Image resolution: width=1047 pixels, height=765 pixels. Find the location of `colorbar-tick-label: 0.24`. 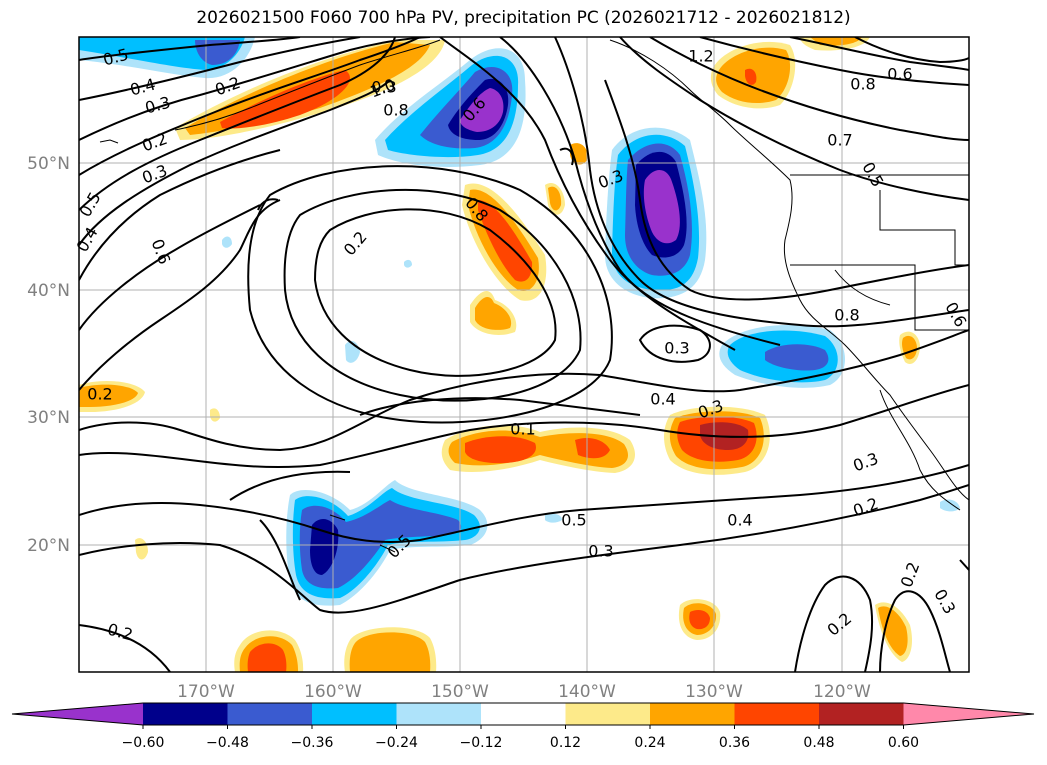

colorbar-tick-label: 0.24 is located at coordinates (649, 743).